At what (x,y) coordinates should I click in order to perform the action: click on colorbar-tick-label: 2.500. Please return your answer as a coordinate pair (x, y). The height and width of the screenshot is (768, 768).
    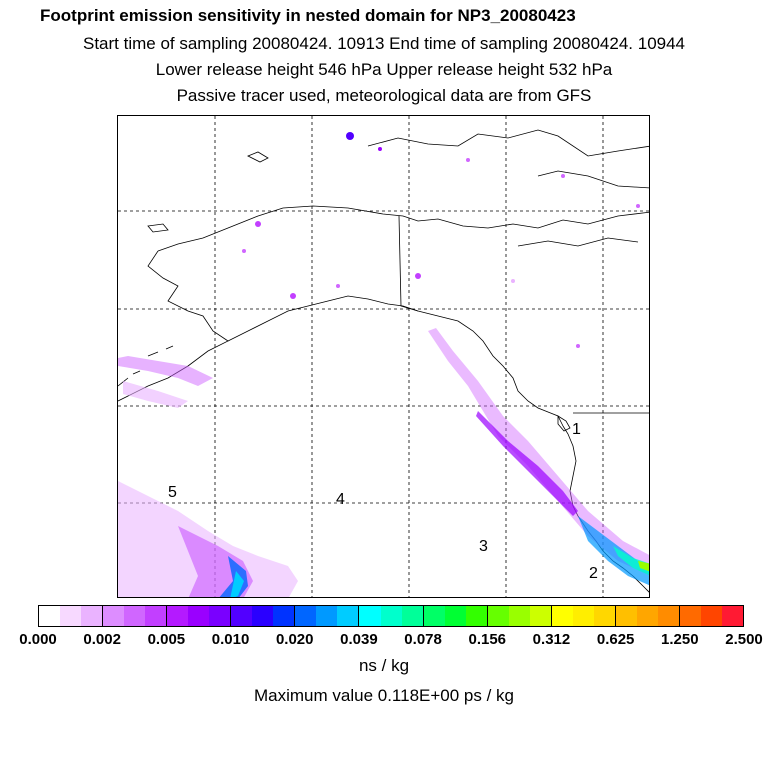
    Looking at the image, I should click on (744, 639).